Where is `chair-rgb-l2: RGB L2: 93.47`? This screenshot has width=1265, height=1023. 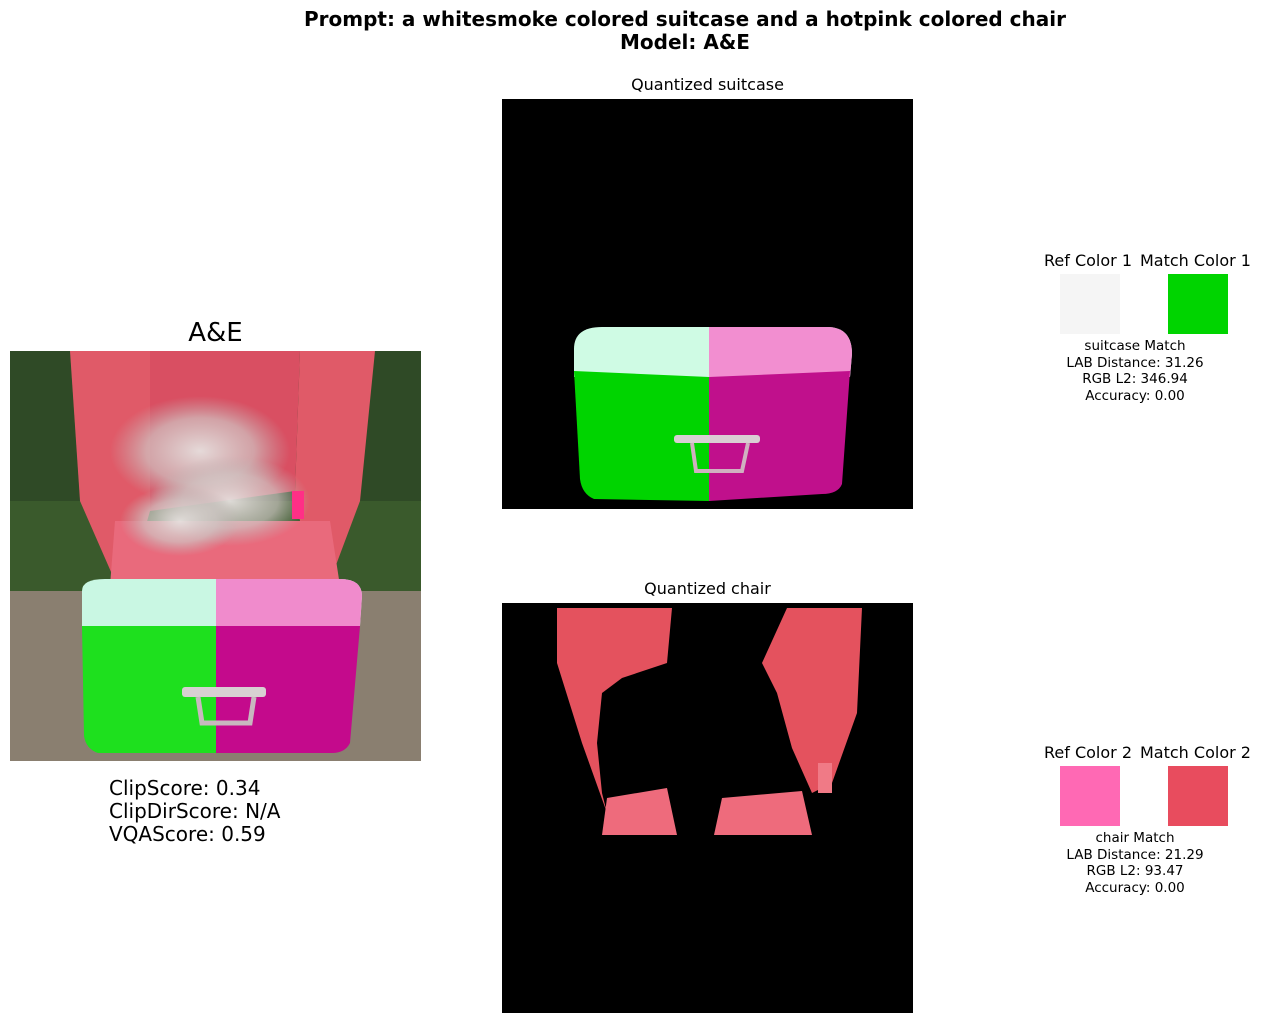
chair-rgb-l2: RGB L2: 93.47 is located at coordinates (1135, 871).